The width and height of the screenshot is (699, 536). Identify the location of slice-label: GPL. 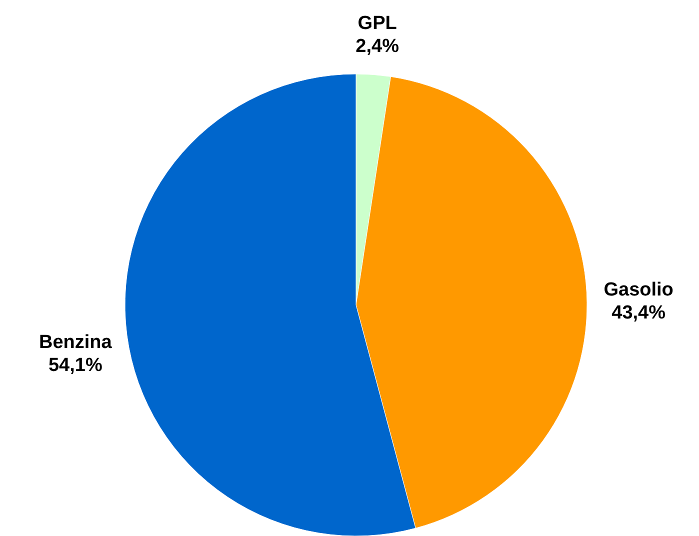
(378, 23).